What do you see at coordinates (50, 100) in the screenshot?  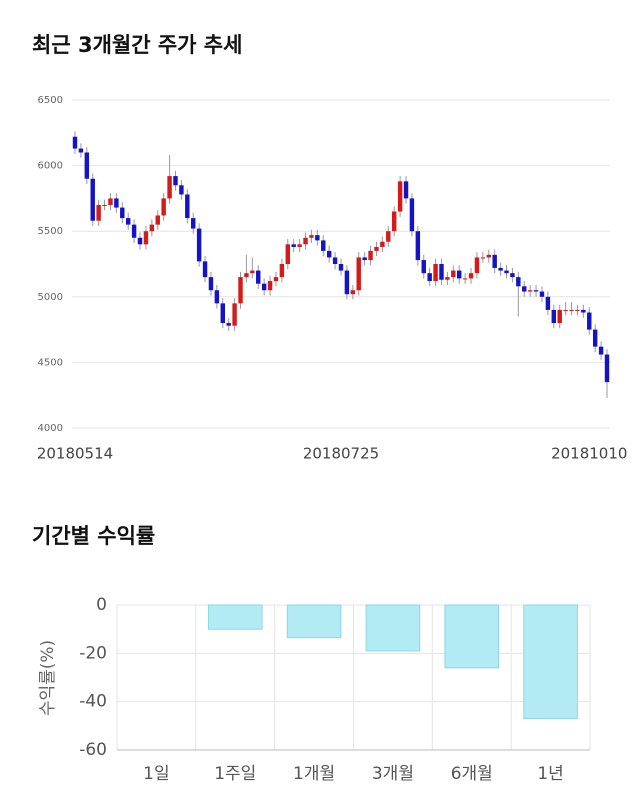 I see `y-tick-label: 6500` at bounding box center [50, 100].